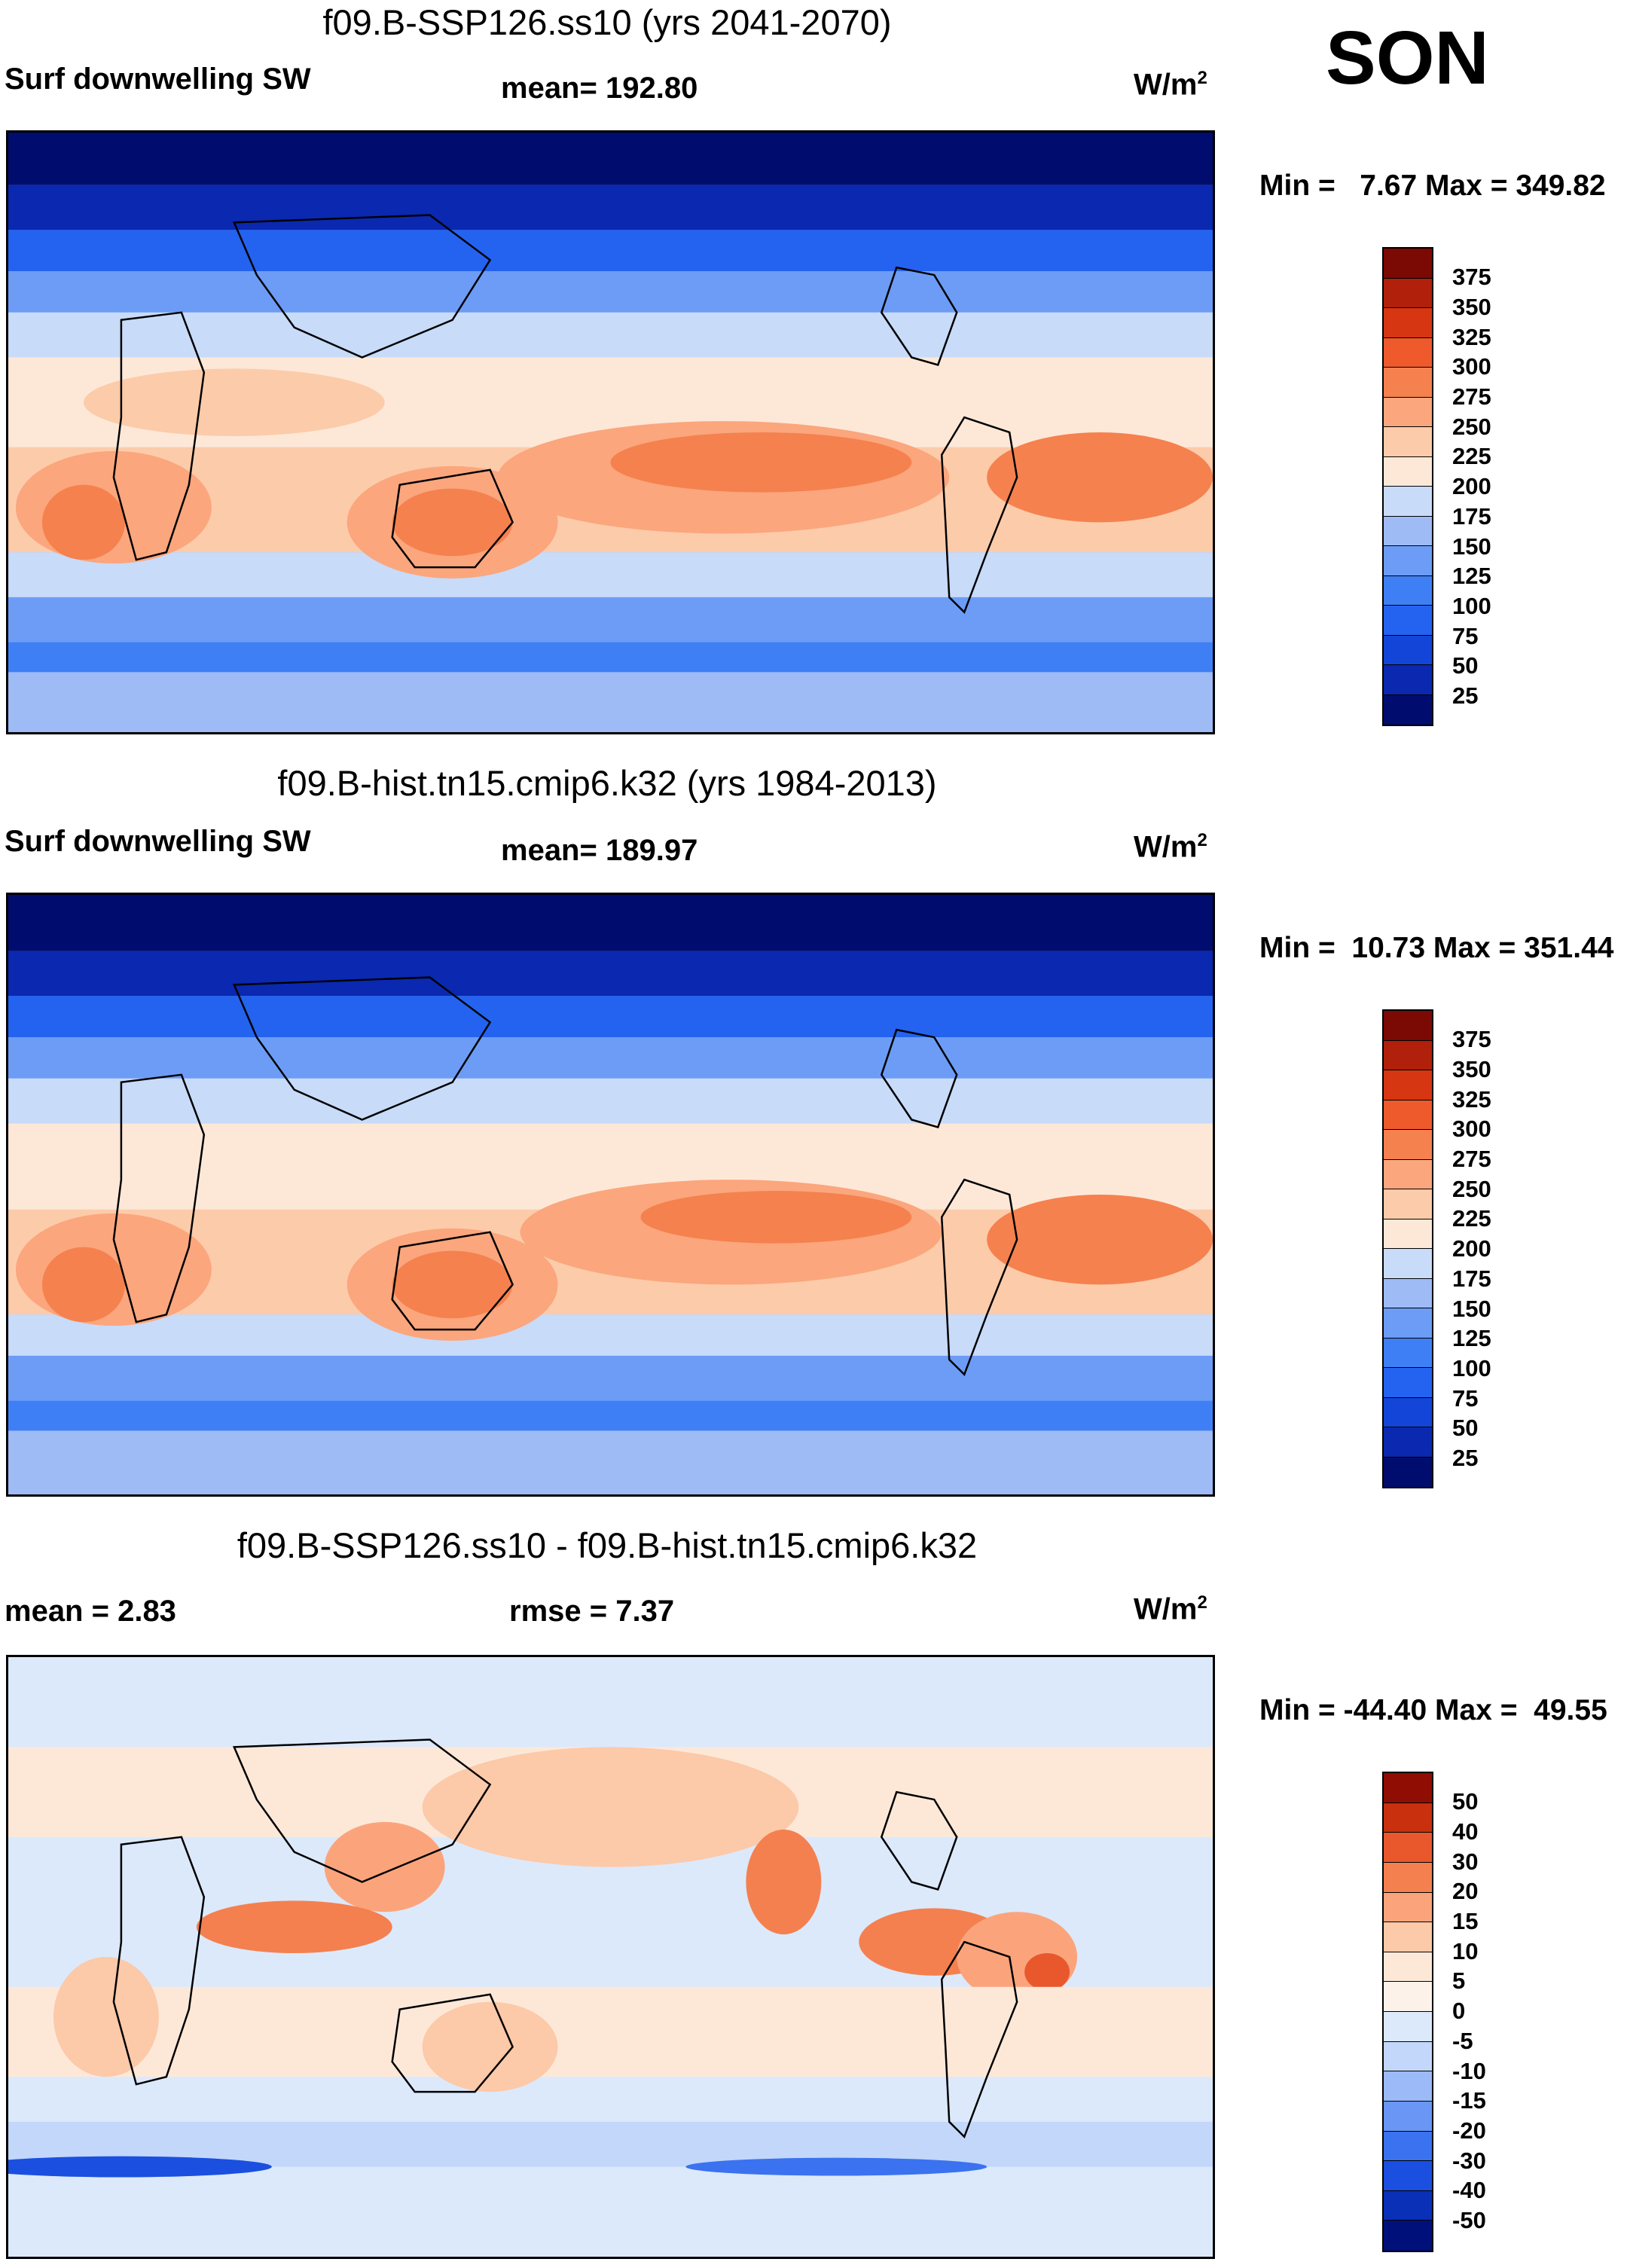 The height and width of the screenshot is (2268, 1627). I want to click on panel-1-variable-label: Surf downwelling SW, so click(158, 79).